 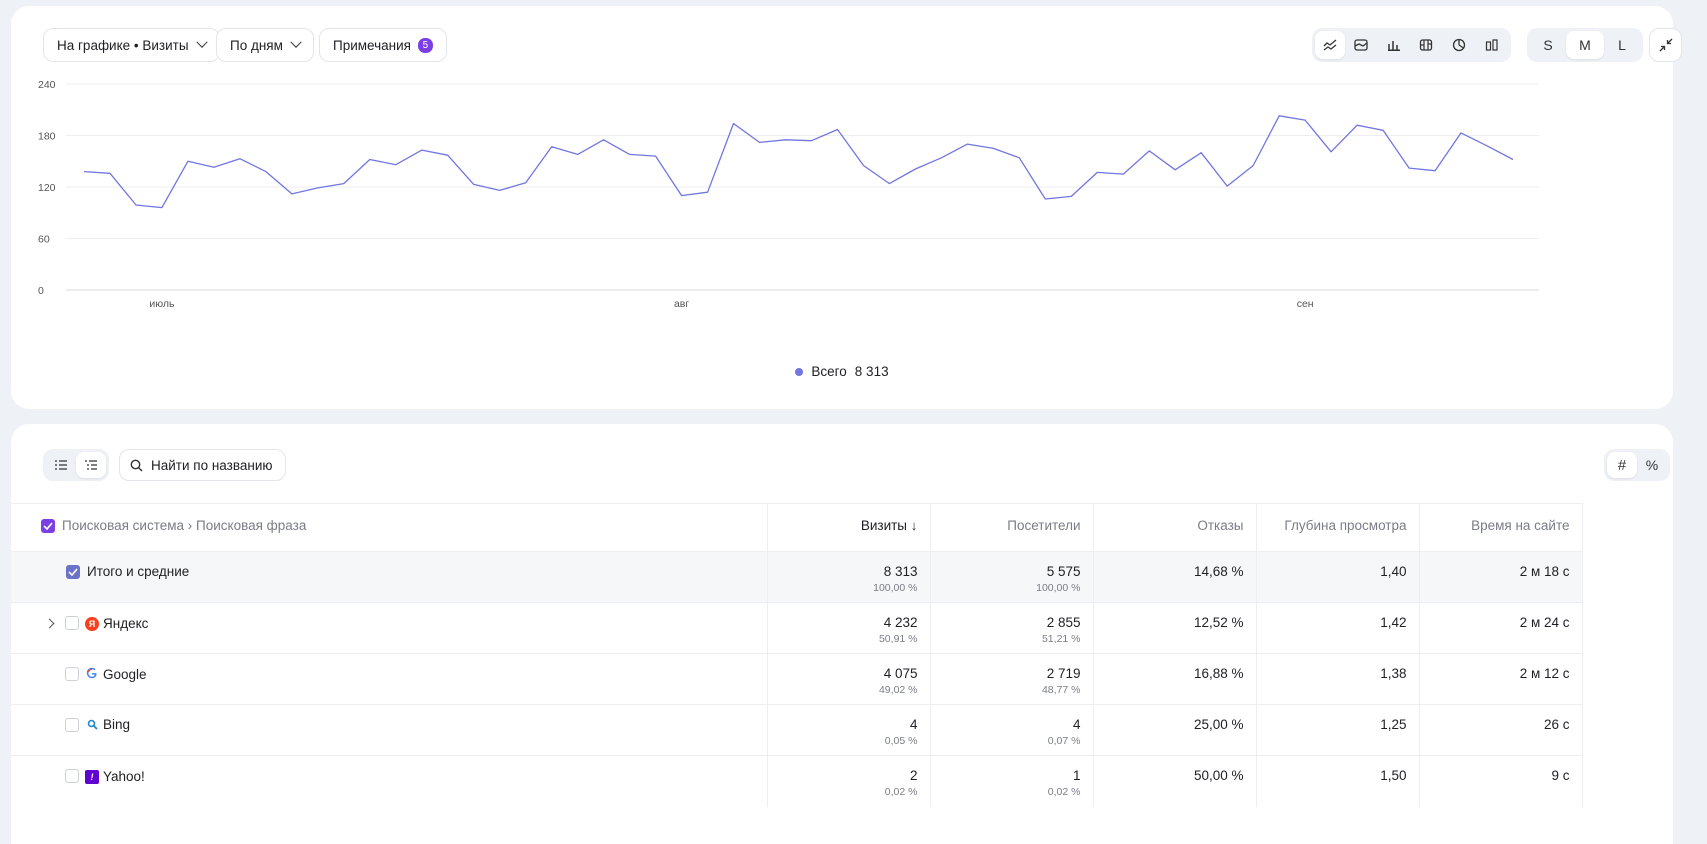 I want to click on column-header-visits: Визиты ↓, so click(x=848, y=527).